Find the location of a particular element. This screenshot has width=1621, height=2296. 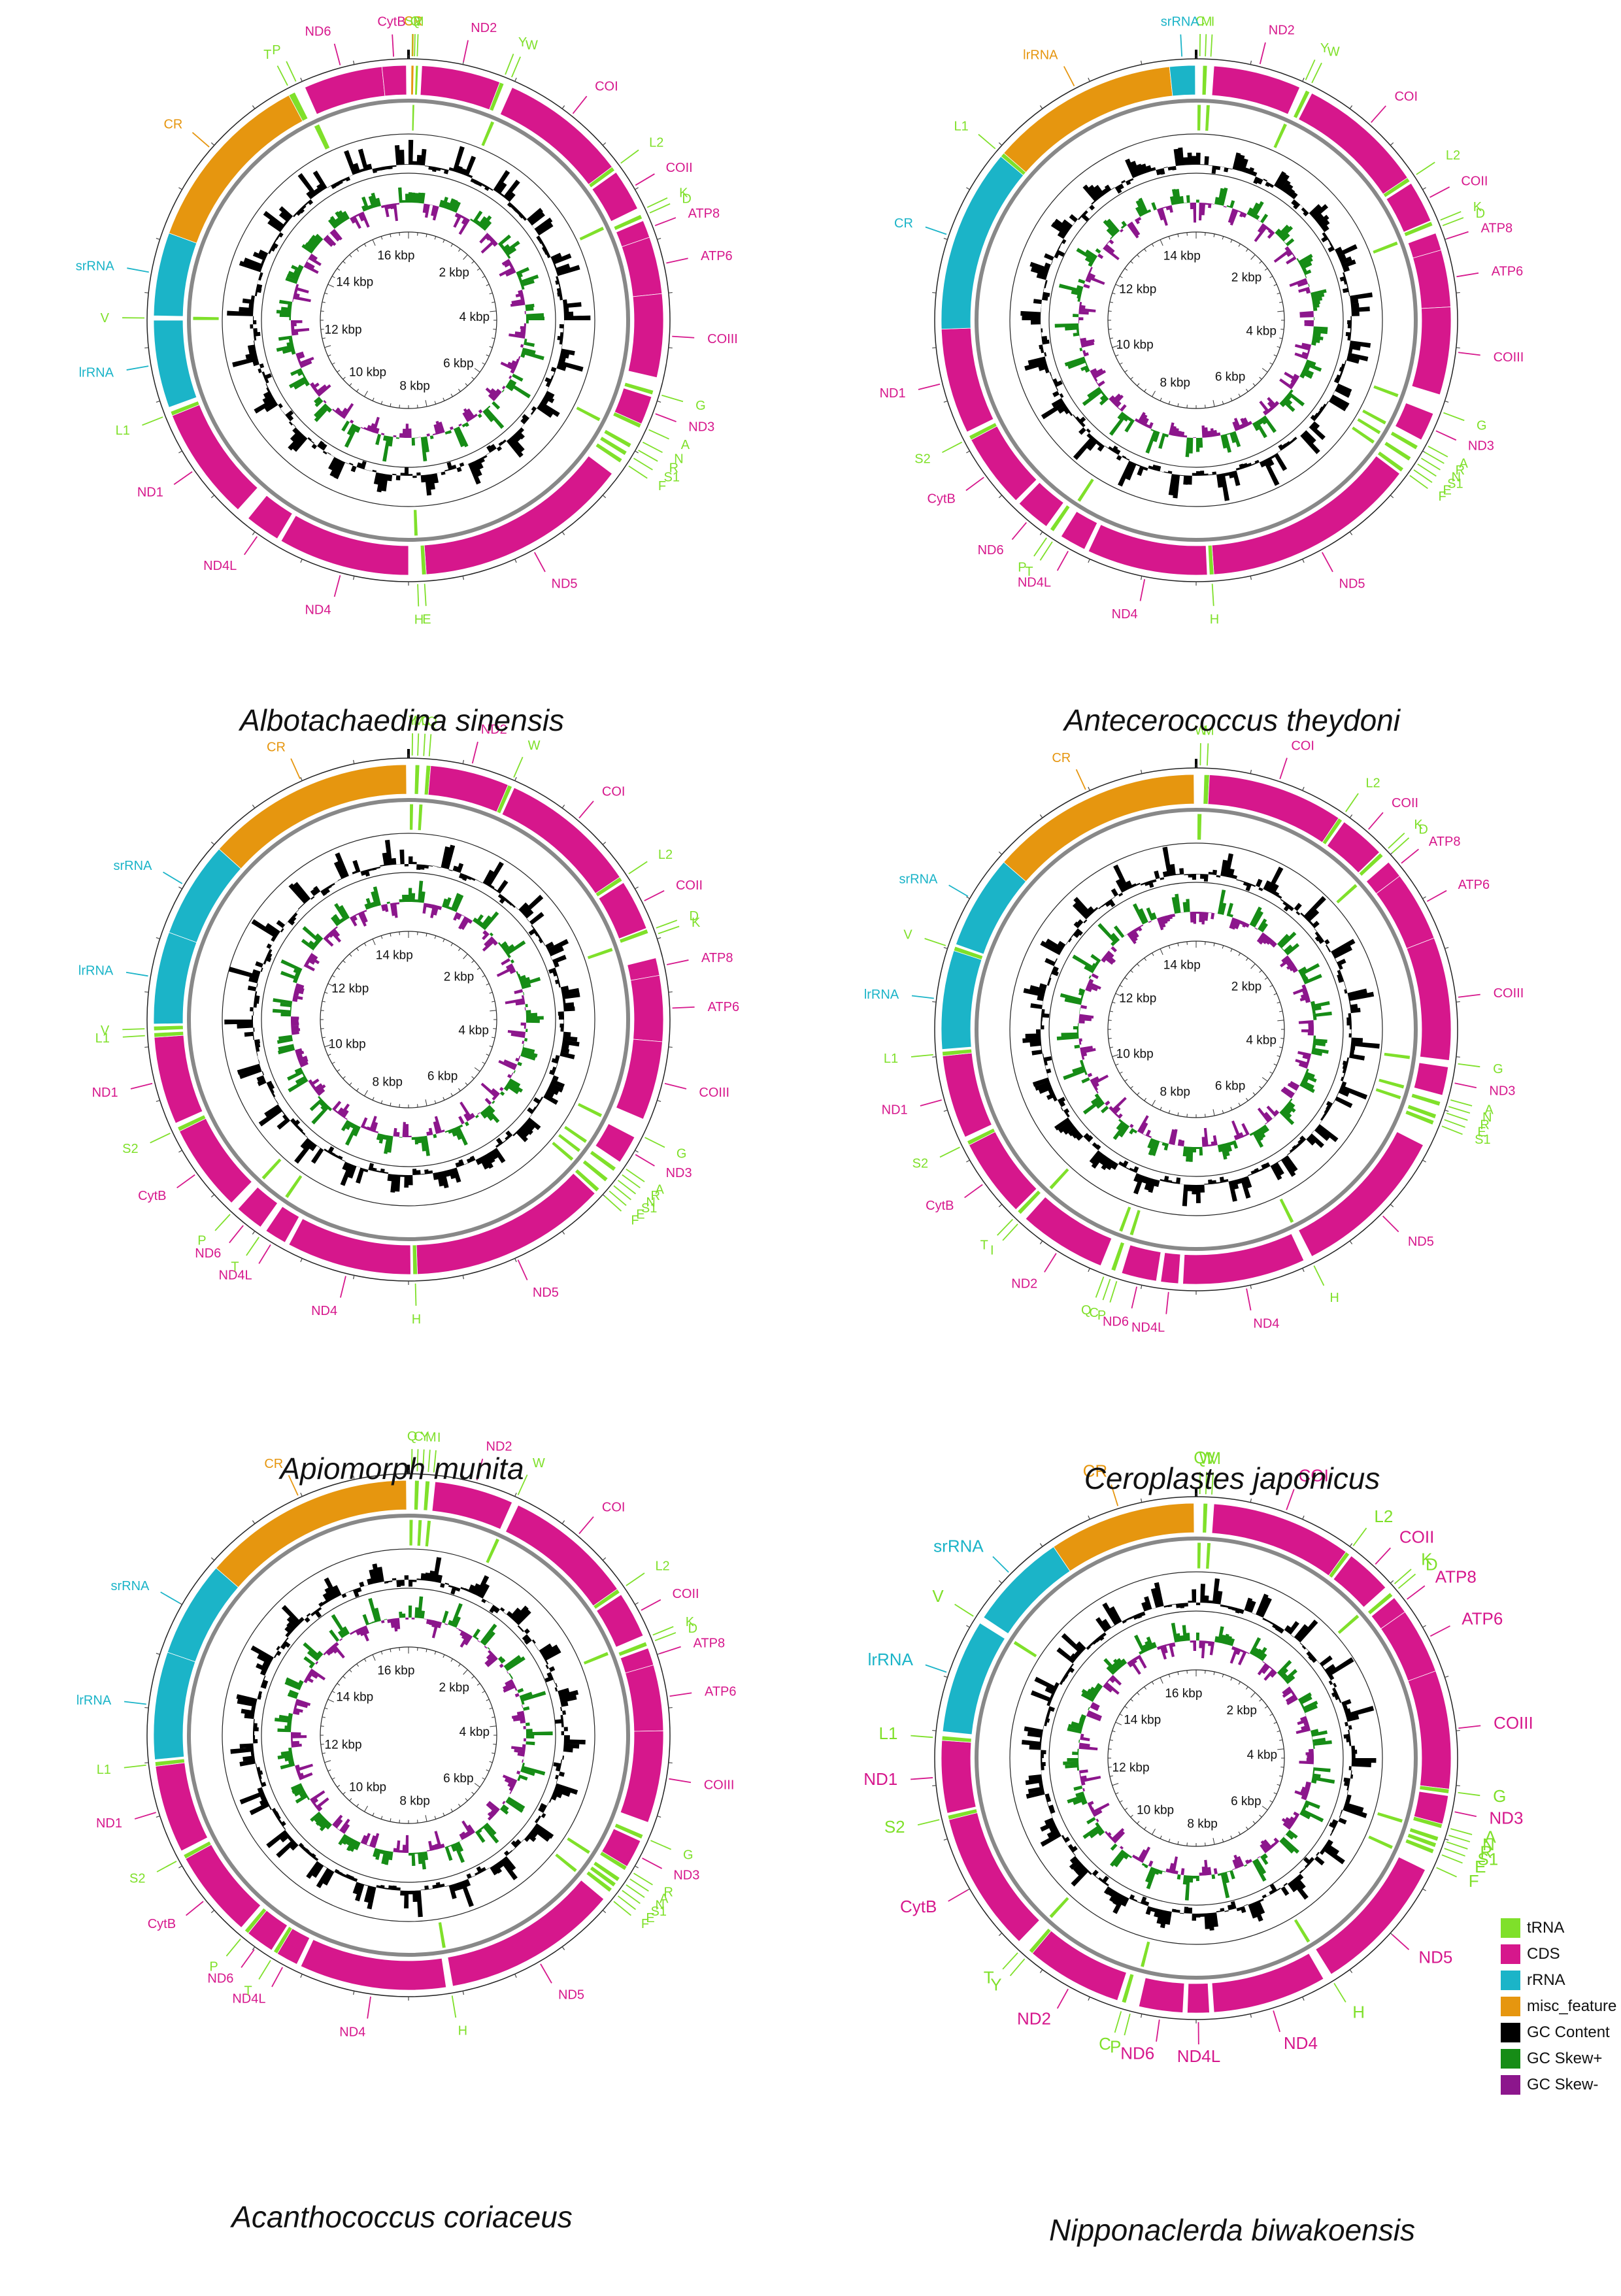

gc-inner-ring is located at coordinates (1196, 1758).